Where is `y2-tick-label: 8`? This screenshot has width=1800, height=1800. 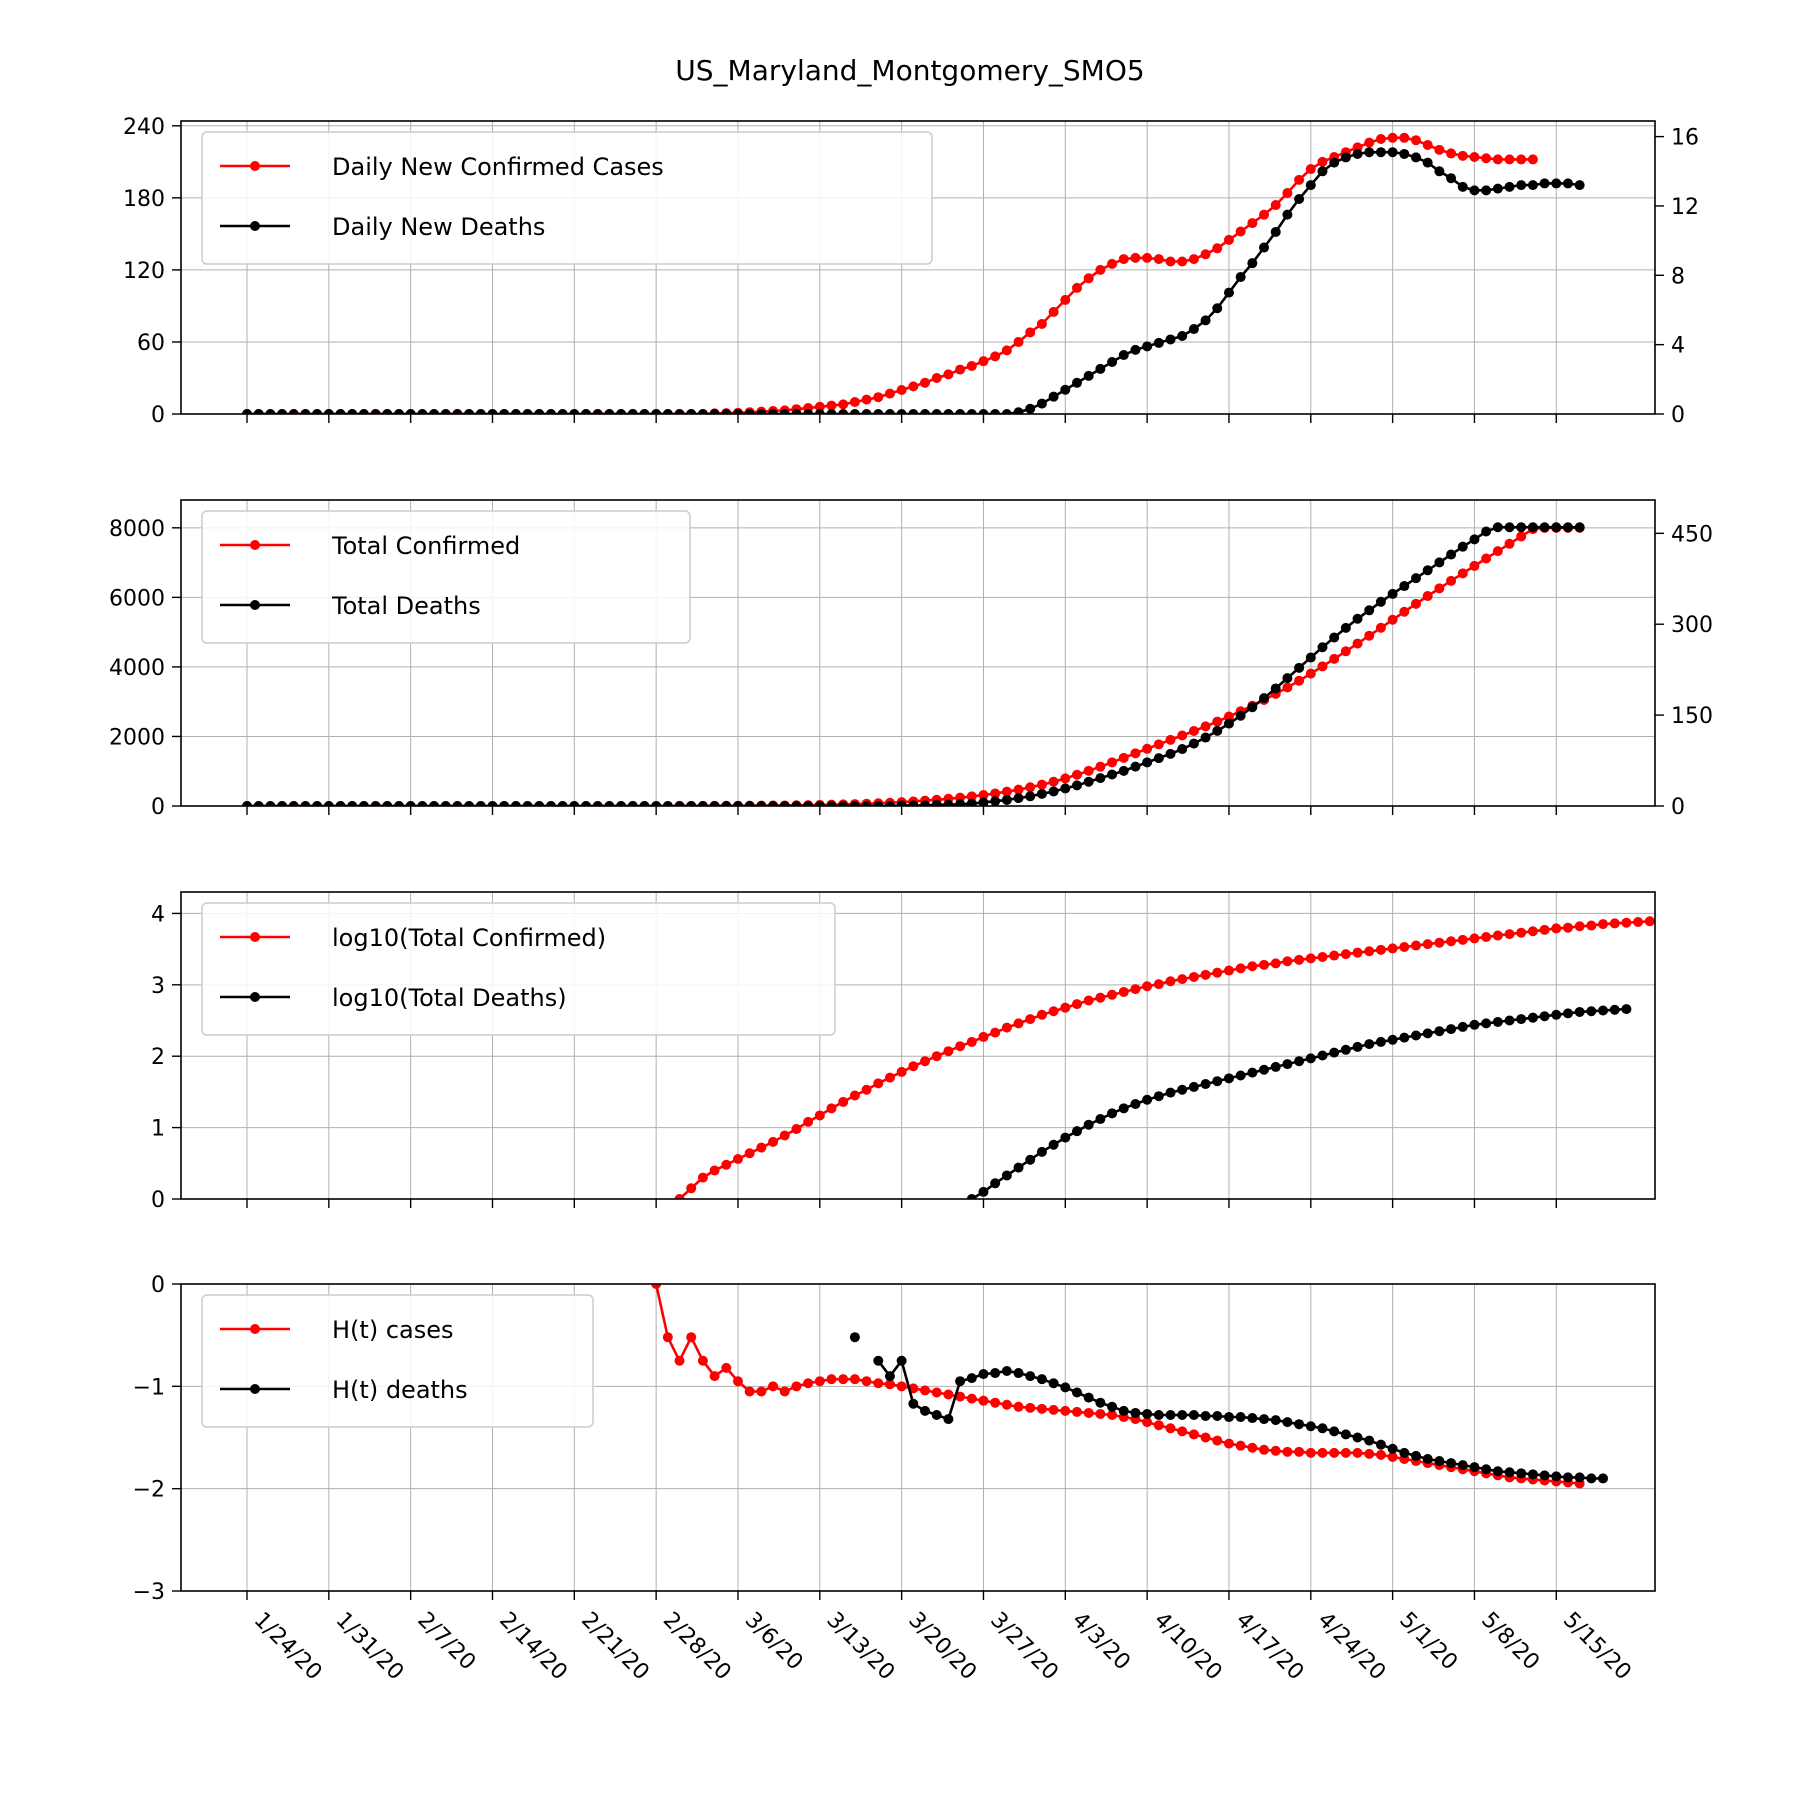
y2-tick-label: 8 is located at coordinates (1678, 276).